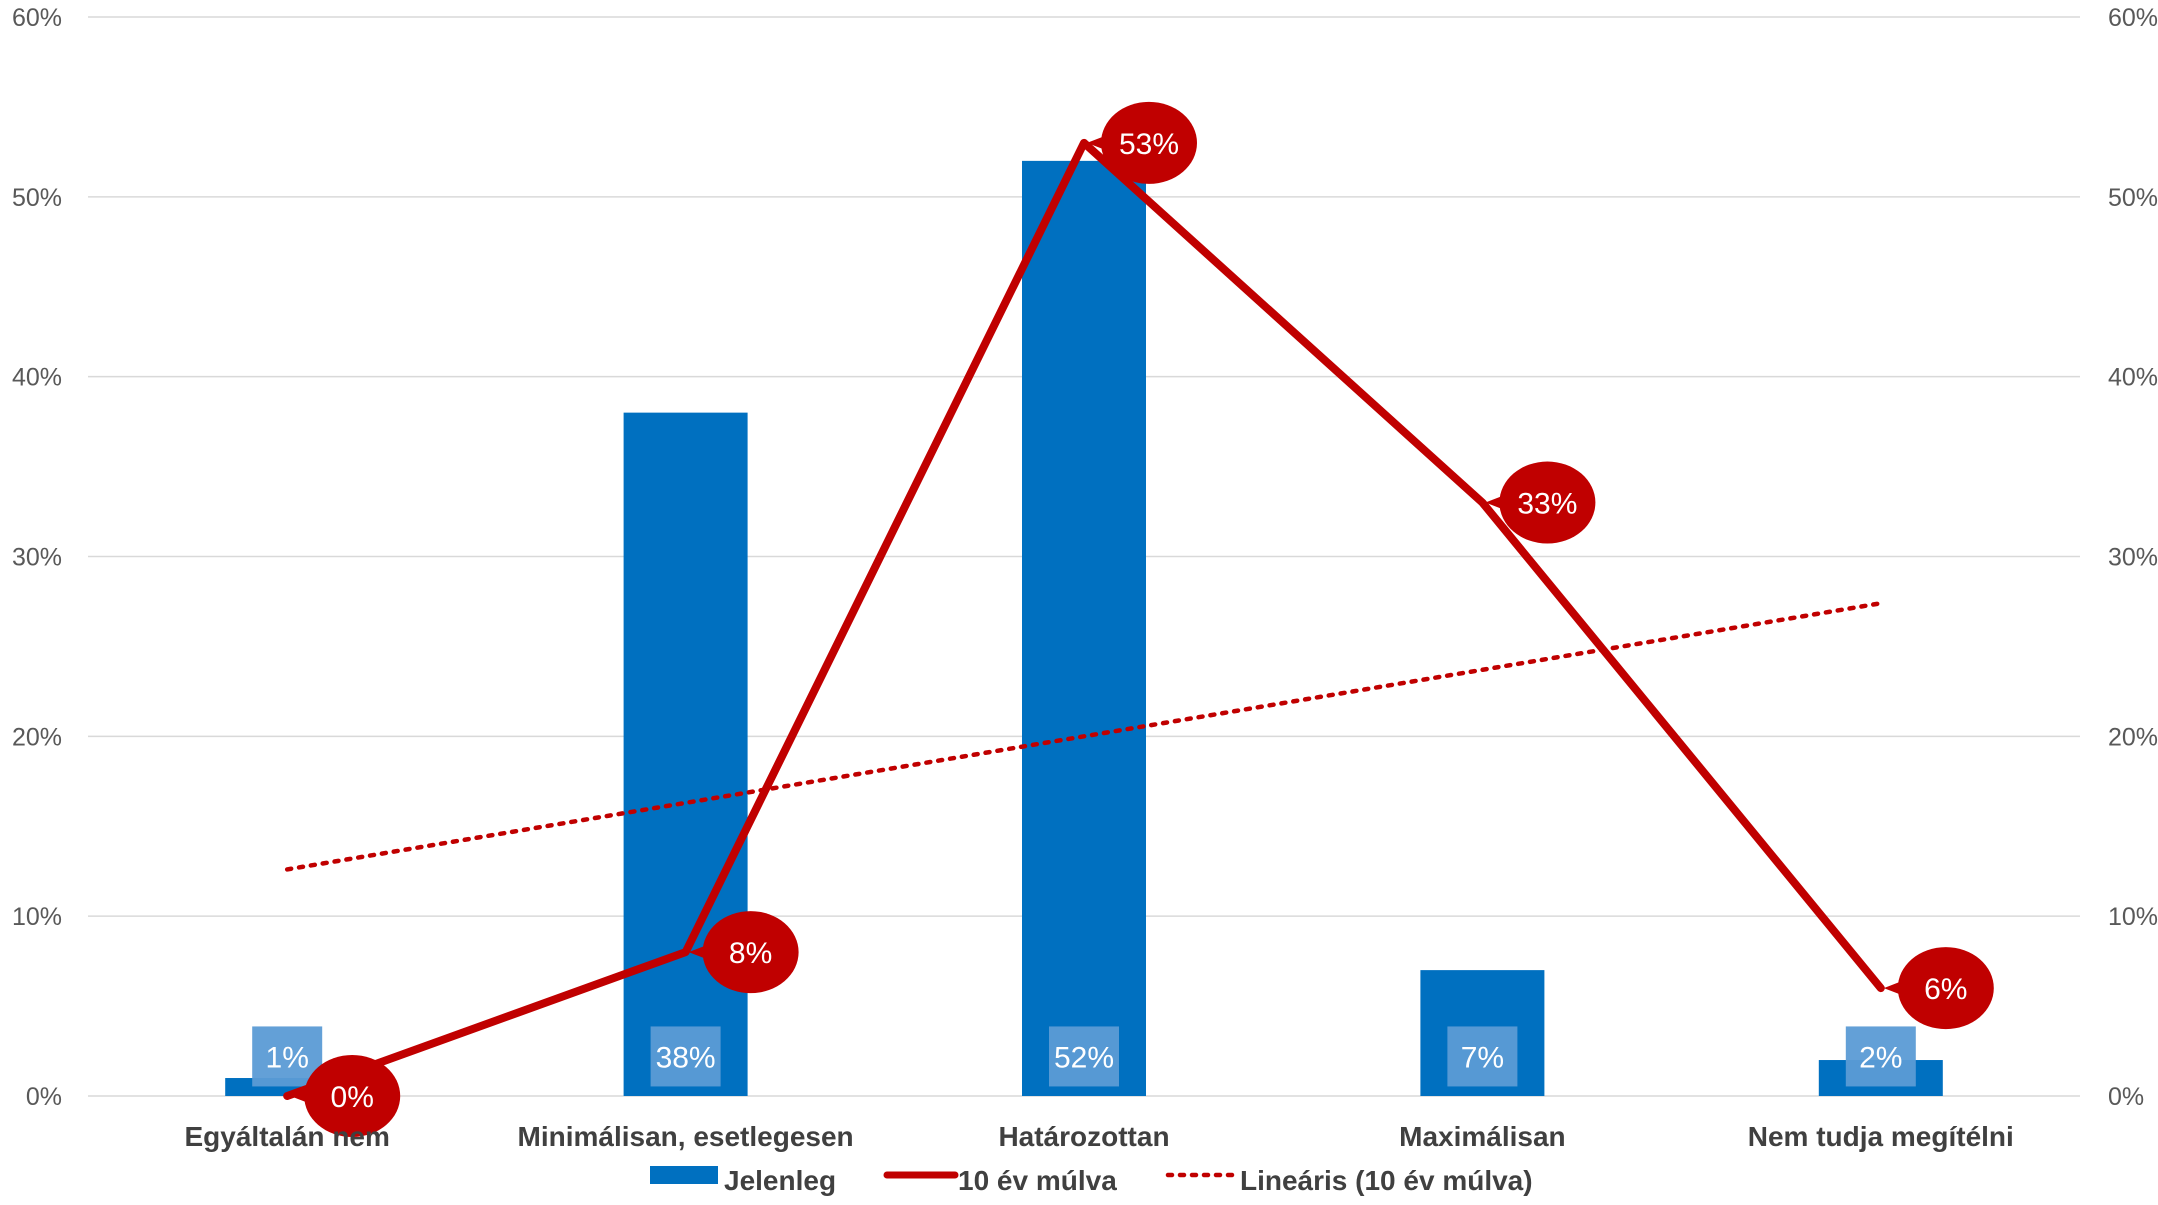  I want to click on y2-tick-label: 40%, so click(2133, 378).